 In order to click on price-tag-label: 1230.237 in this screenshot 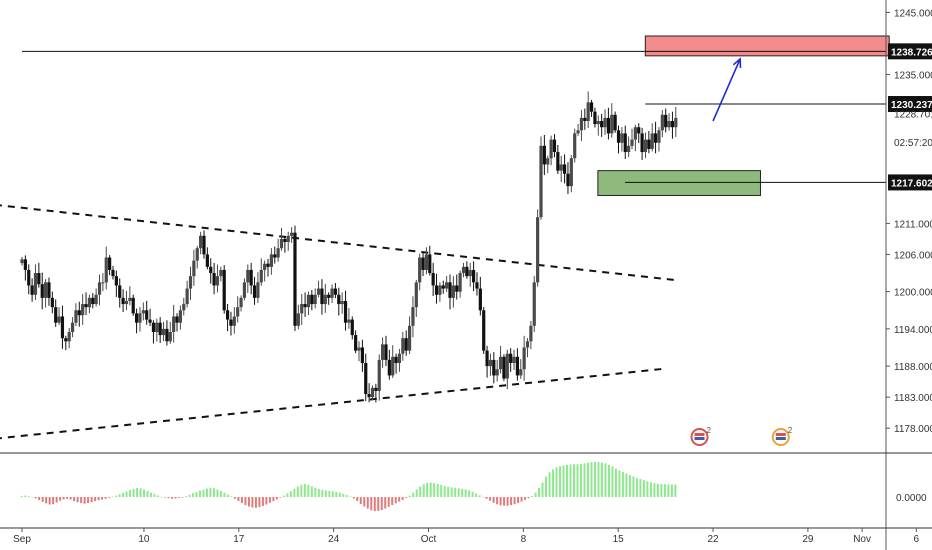, I will do `click(911, 105)`.